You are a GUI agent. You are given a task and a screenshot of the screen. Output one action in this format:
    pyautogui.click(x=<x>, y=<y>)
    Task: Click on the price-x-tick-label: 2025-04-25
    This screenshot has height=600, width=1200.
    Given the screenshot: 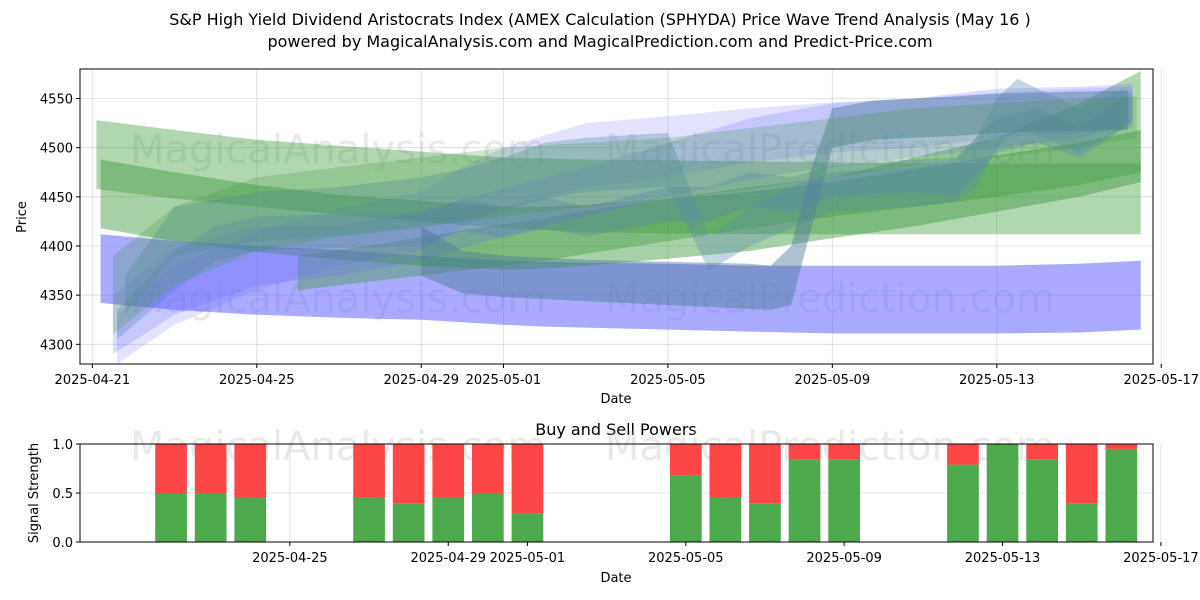 What is the action you would take?
    pyautogui.click(x=257, y=380)
    